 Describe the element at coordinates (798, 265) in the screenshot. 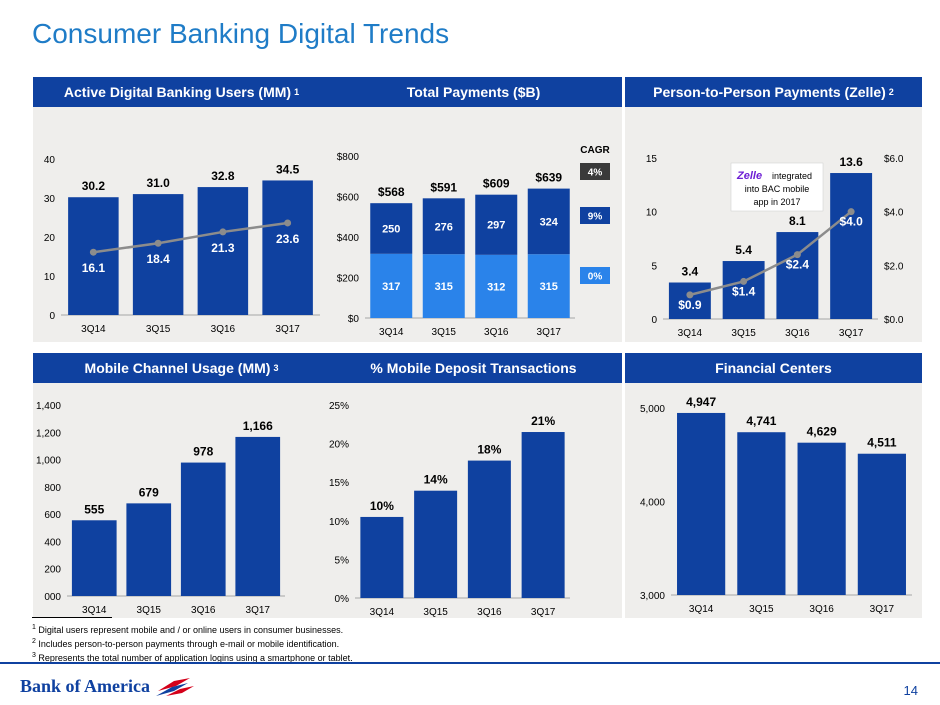

I see `line-value-label: $2.4` at that location.